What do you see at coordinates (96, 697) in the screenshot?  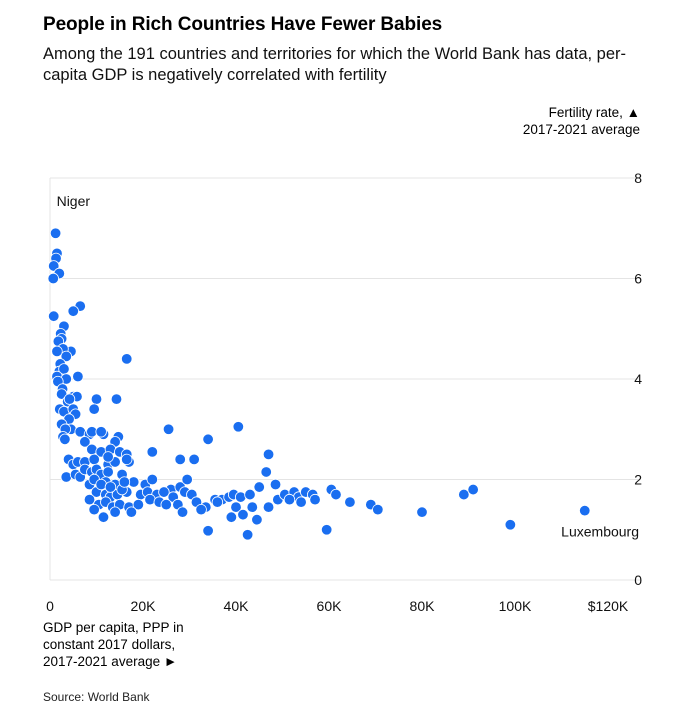 I see `source-note: Source: World Bank` at bounding box center [96, 697].